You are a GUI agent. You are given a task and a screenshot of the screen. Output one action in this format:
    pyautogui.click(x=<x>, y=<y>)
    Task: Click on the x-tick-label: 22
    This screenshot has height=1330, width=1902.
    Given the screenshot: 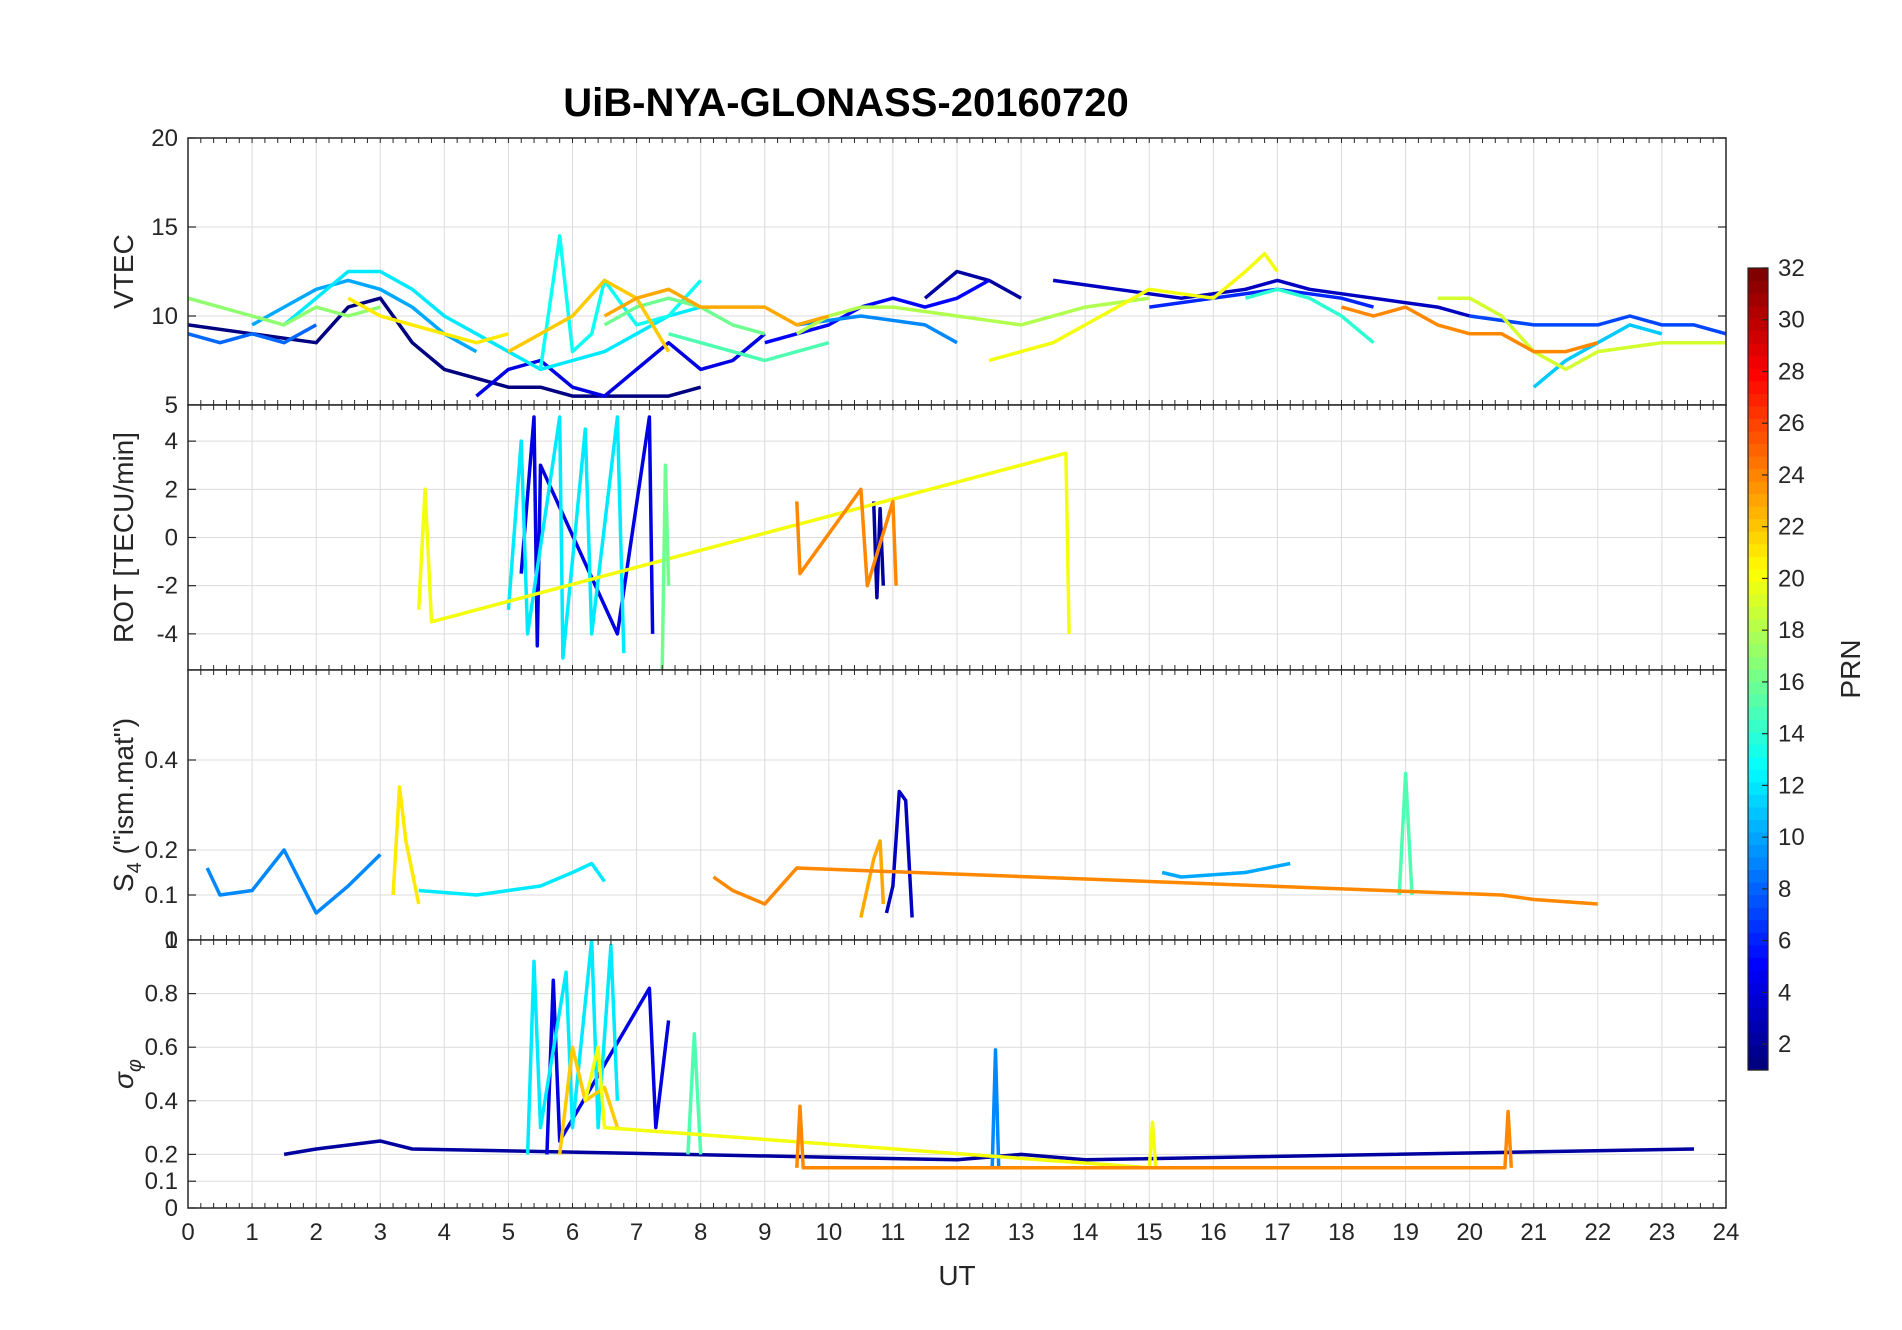 What is the action you would take?
    pyautogui.click(x=1597, y=1232)
    